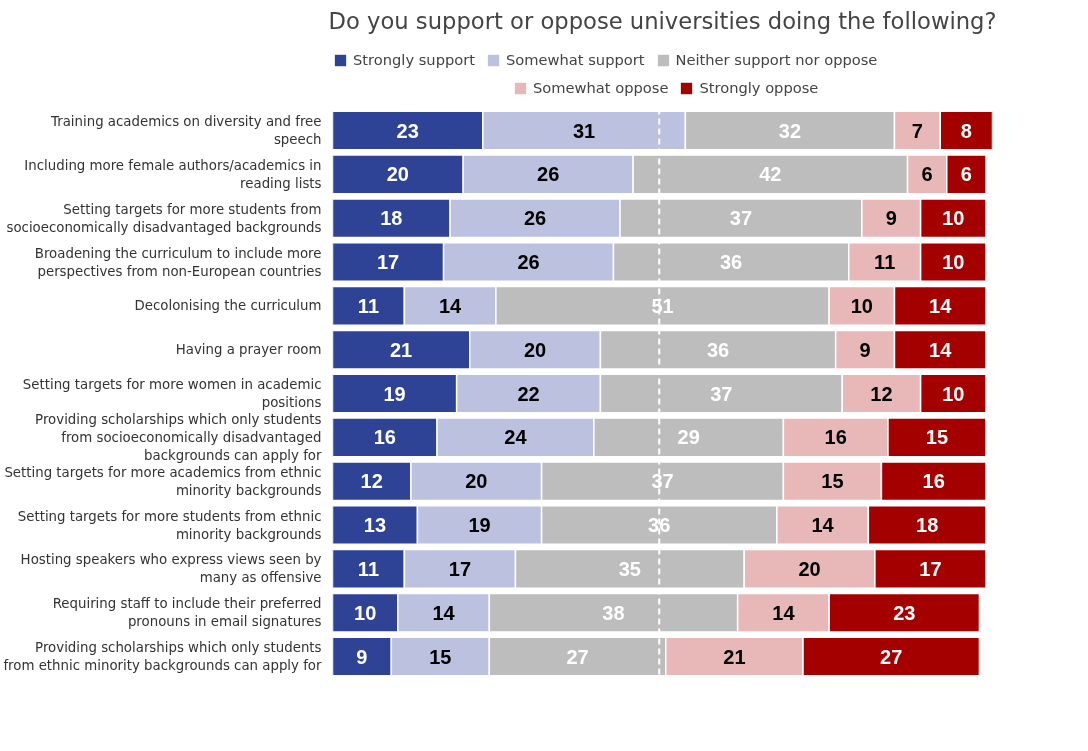 The image size is (1088, 751). Describe the element at coordinates (770, 174) in the screenshot. I see `data-label: 42` at that location.